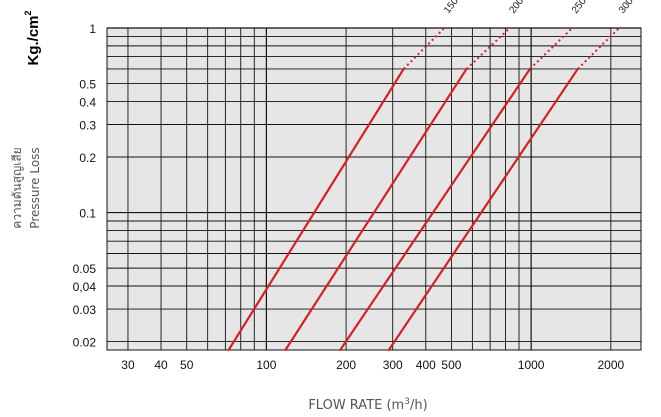  Describe the element at coordinates (516, 8) in the screenshot. I see `series-label-200: 200` at that location.